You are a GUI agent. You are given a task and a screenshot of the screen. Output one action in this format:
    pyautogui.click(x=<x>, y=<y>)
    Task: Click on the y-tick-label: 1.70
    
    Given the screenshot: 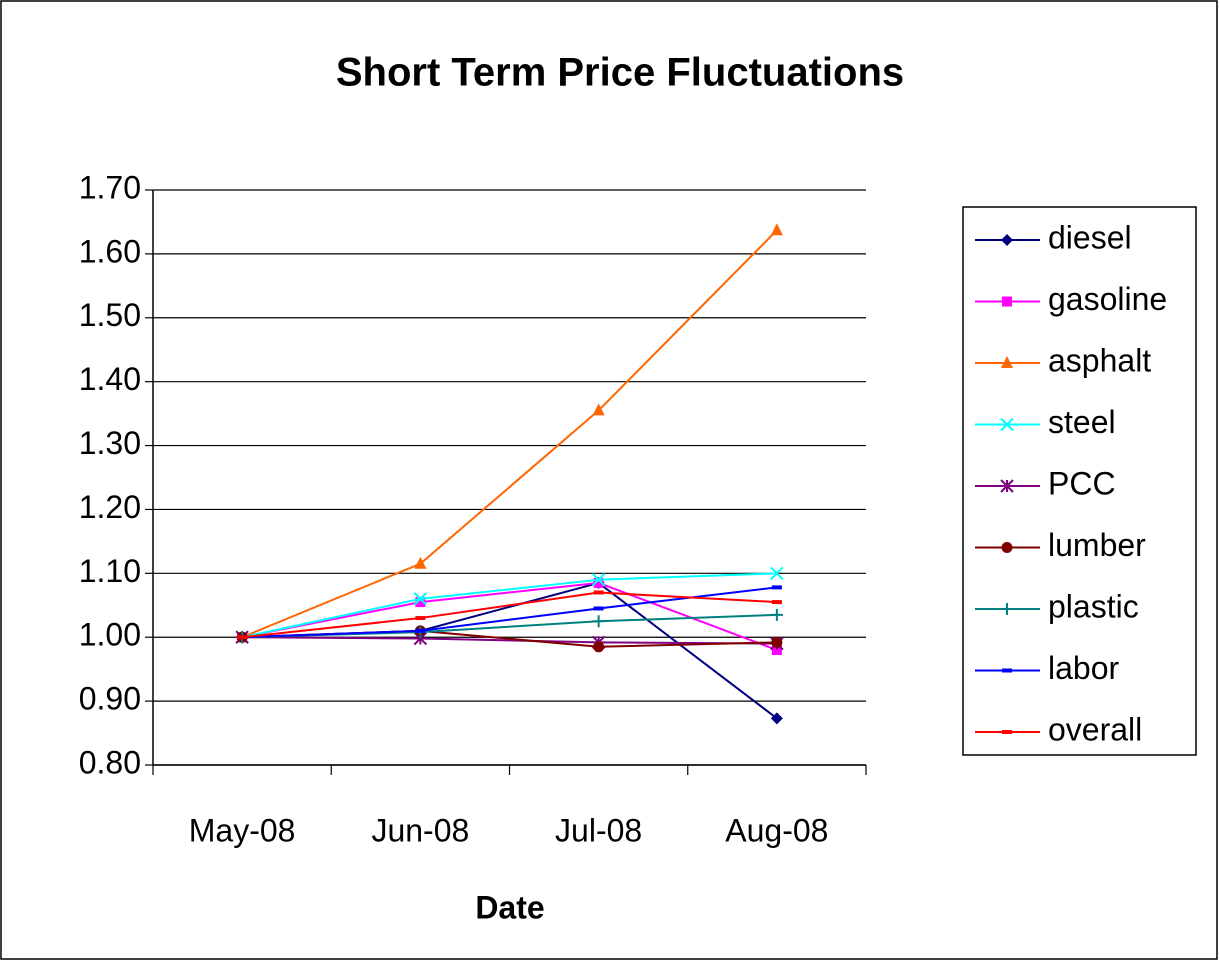 What is the action you would take?
    pyautogui.click(x=110, y=187)
    